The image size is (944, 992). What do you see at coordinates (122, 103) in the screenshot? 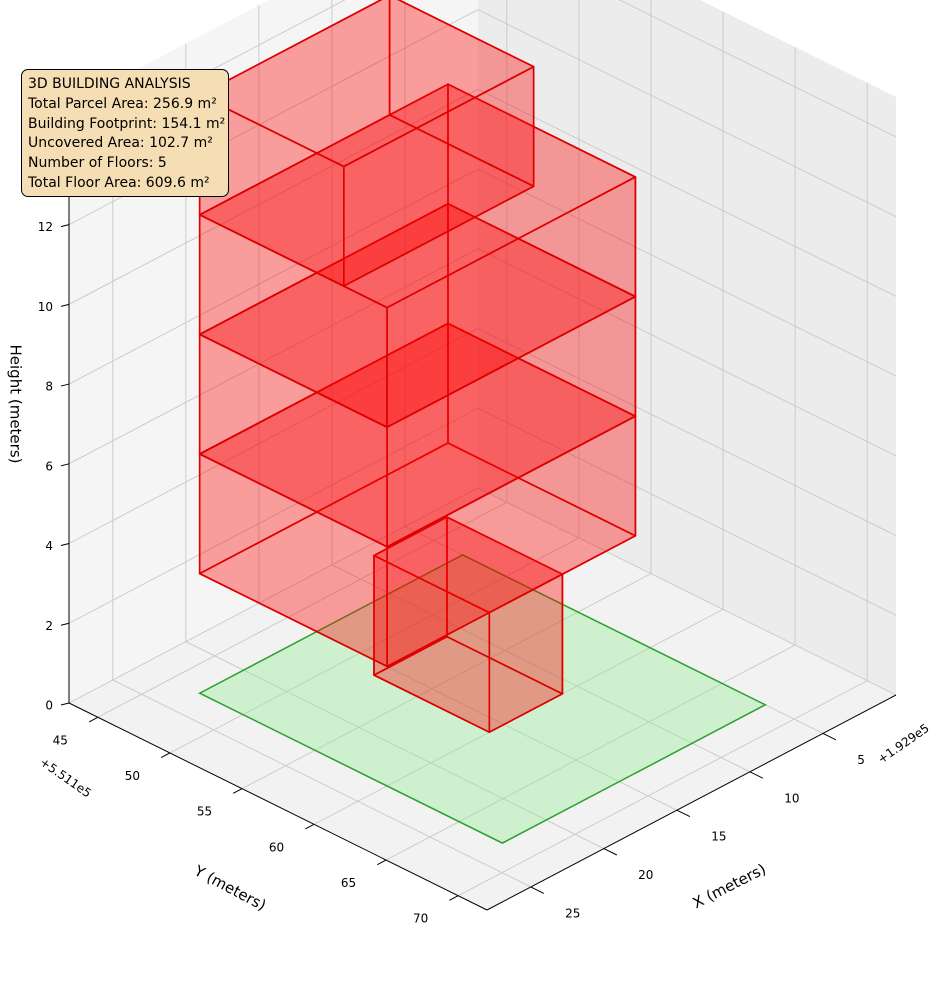
I see `info-total-parcel-area: Total Parcel Area: 256.9 m²` at bounding box center [122, 103].